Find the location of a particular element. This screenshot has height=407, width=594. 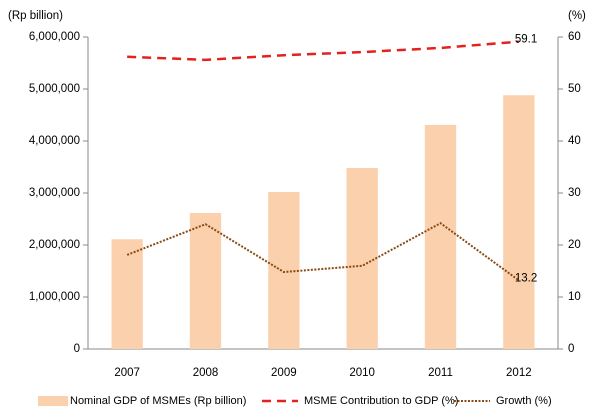

x-tick-label: 2010 is located at coordinates (362, 373).